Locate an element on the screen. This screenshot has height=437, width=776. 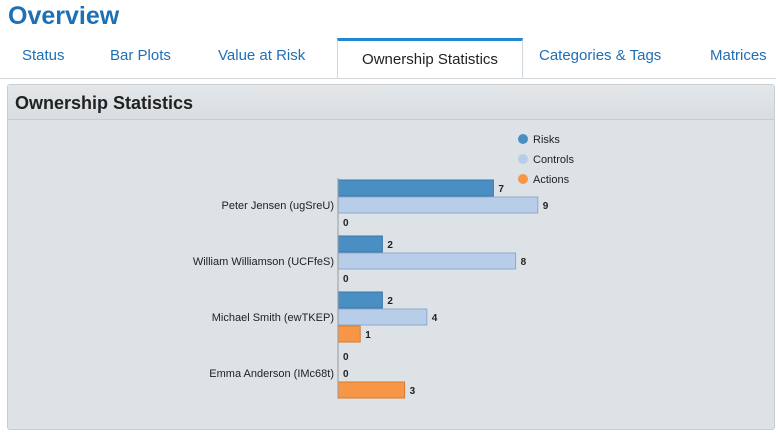
data-label: 8 is located at coordinates (524, 262).